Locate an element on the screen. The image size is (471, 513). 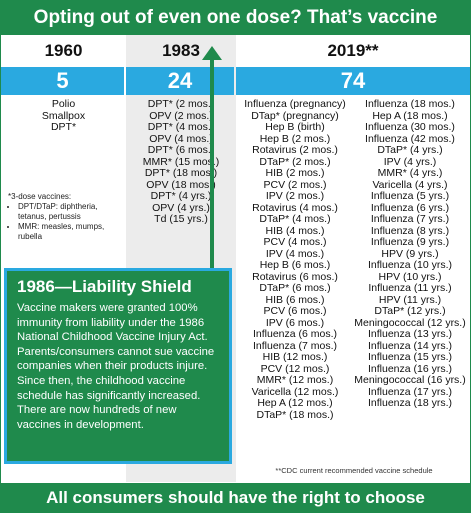
vaccine-item-2019: Meningococcal (12 yrs.) is located at coordinates (410, 322).